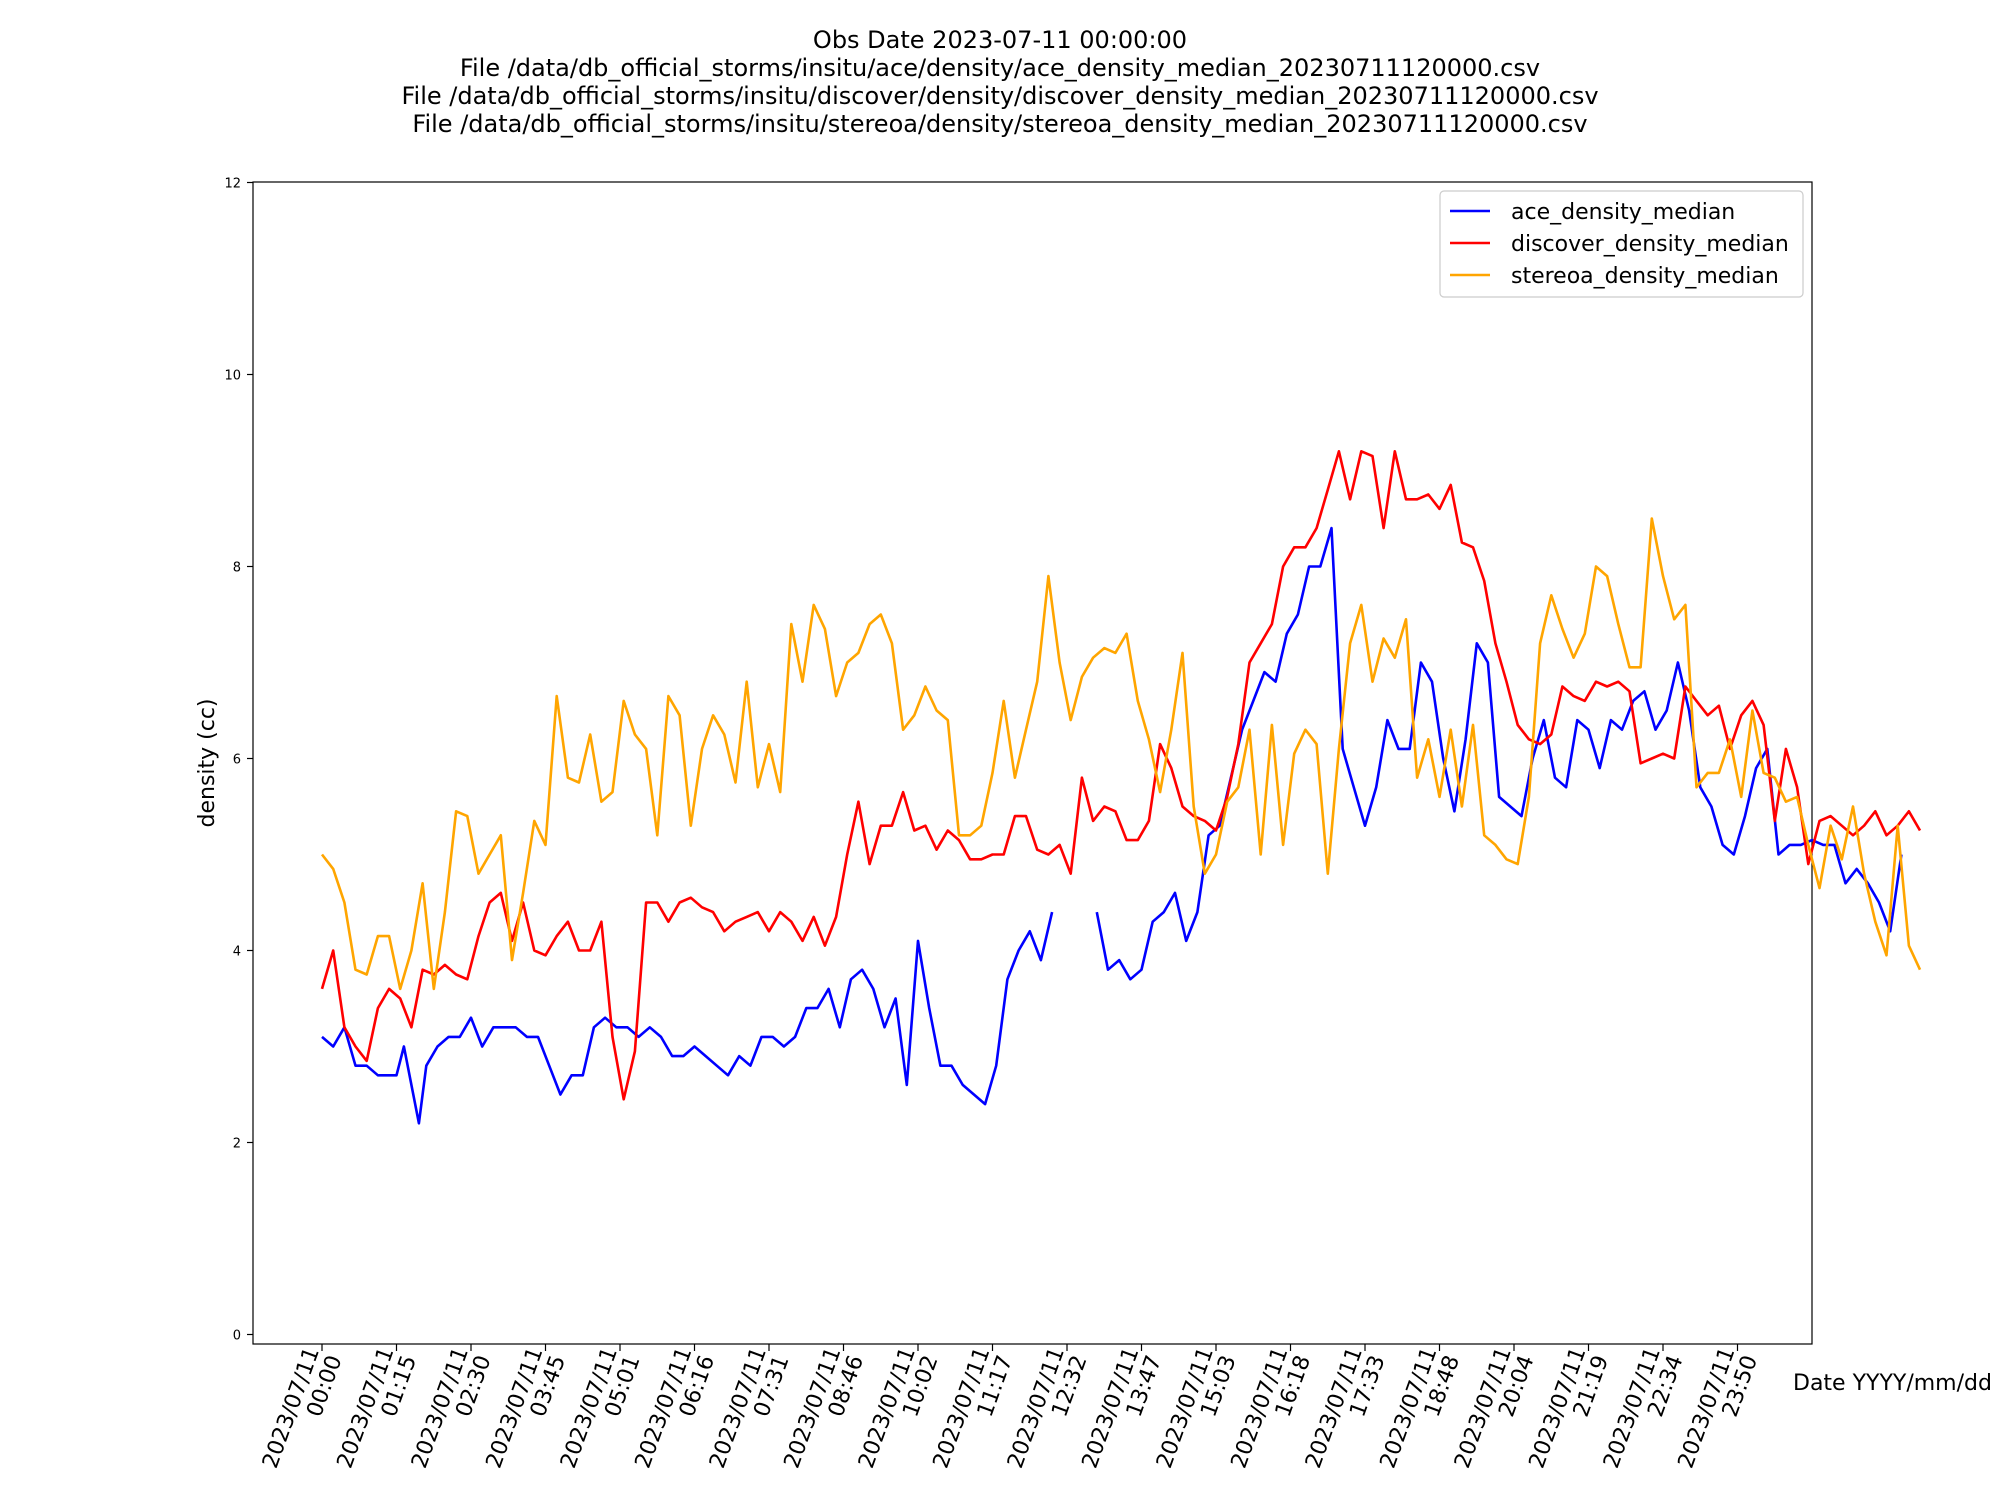 The height and width of the screenshot is (1500, 2000). What do you see at coordinates (237, 1336) in the screenshot?
I see `y-tick-label: 0` at bounding box center [237, 1336].